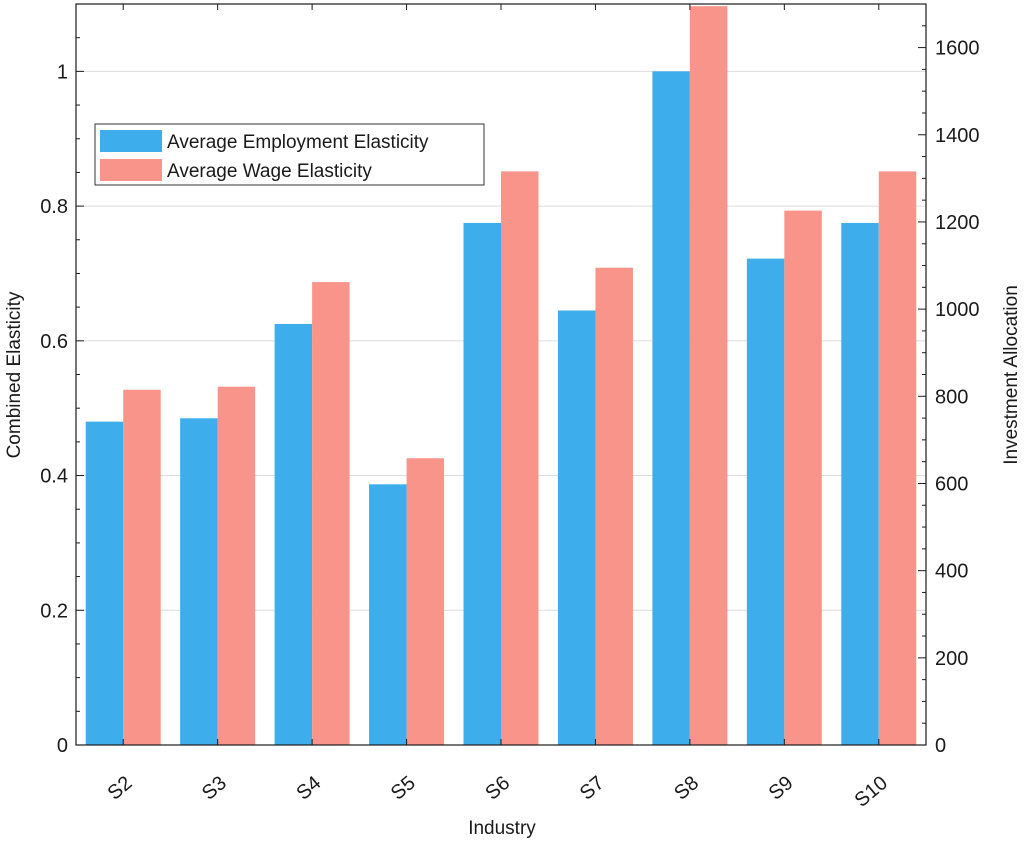  What do you see at coordinates (897, 458) in the screenshot?
I see `bar-wage-s10` at bounding box center [897, 458].